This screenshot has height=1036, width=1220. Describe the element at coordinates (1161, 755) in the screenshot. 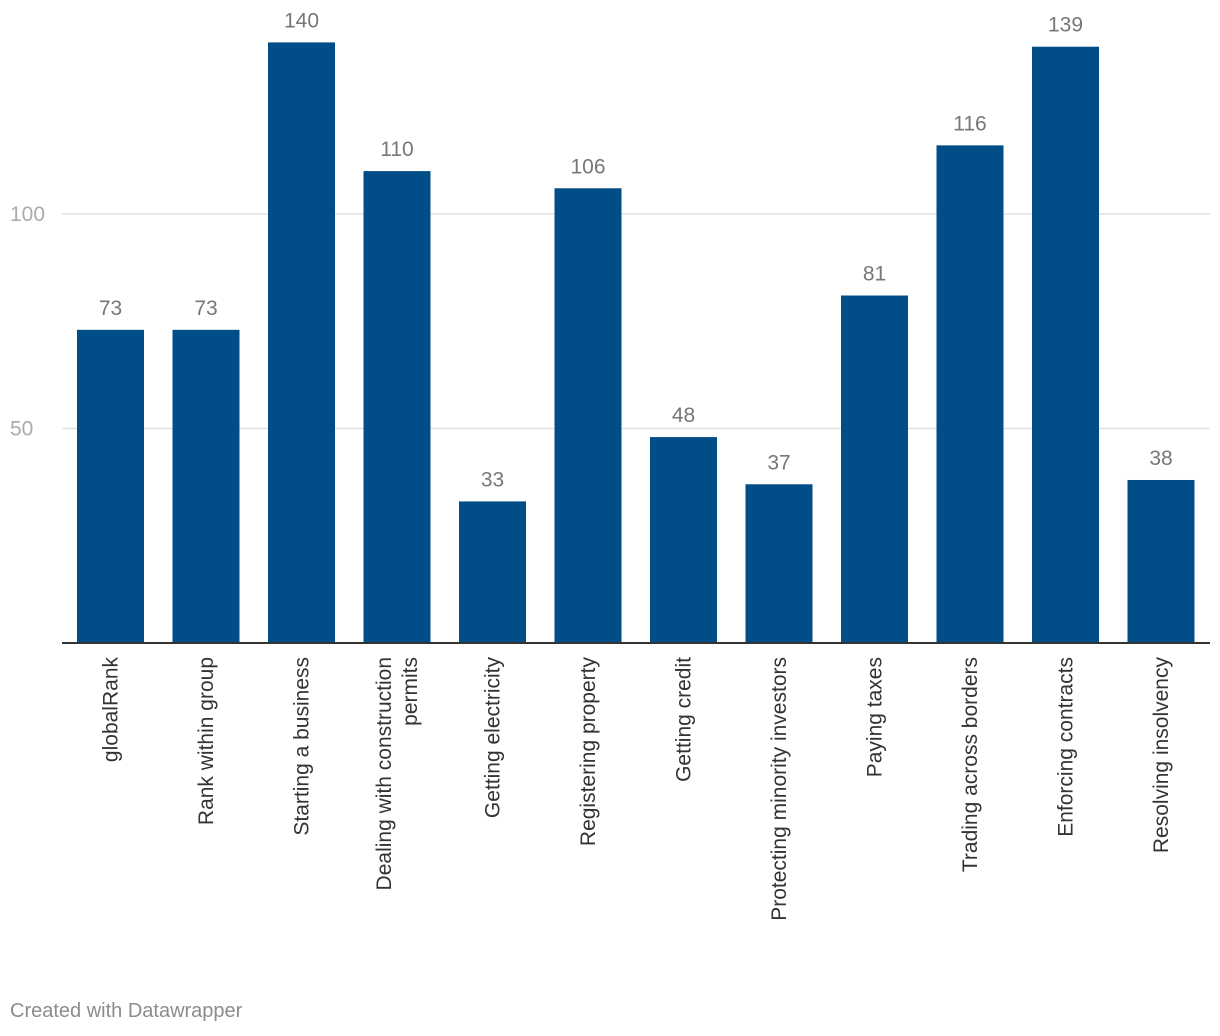

I see `category-label: Resolving insolvency` at that location.